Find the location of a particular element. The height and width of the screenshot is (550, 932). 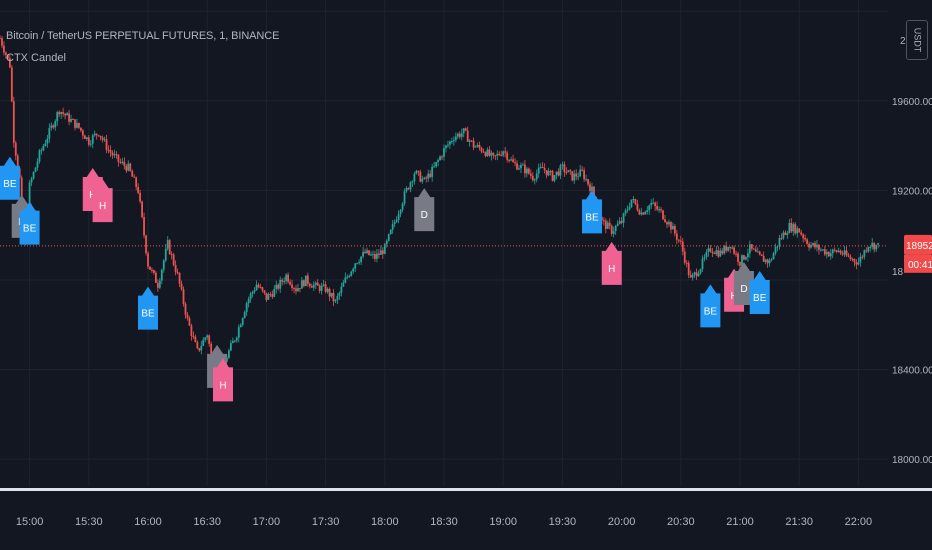

signal-text: D is located at coordinates (743, 289).